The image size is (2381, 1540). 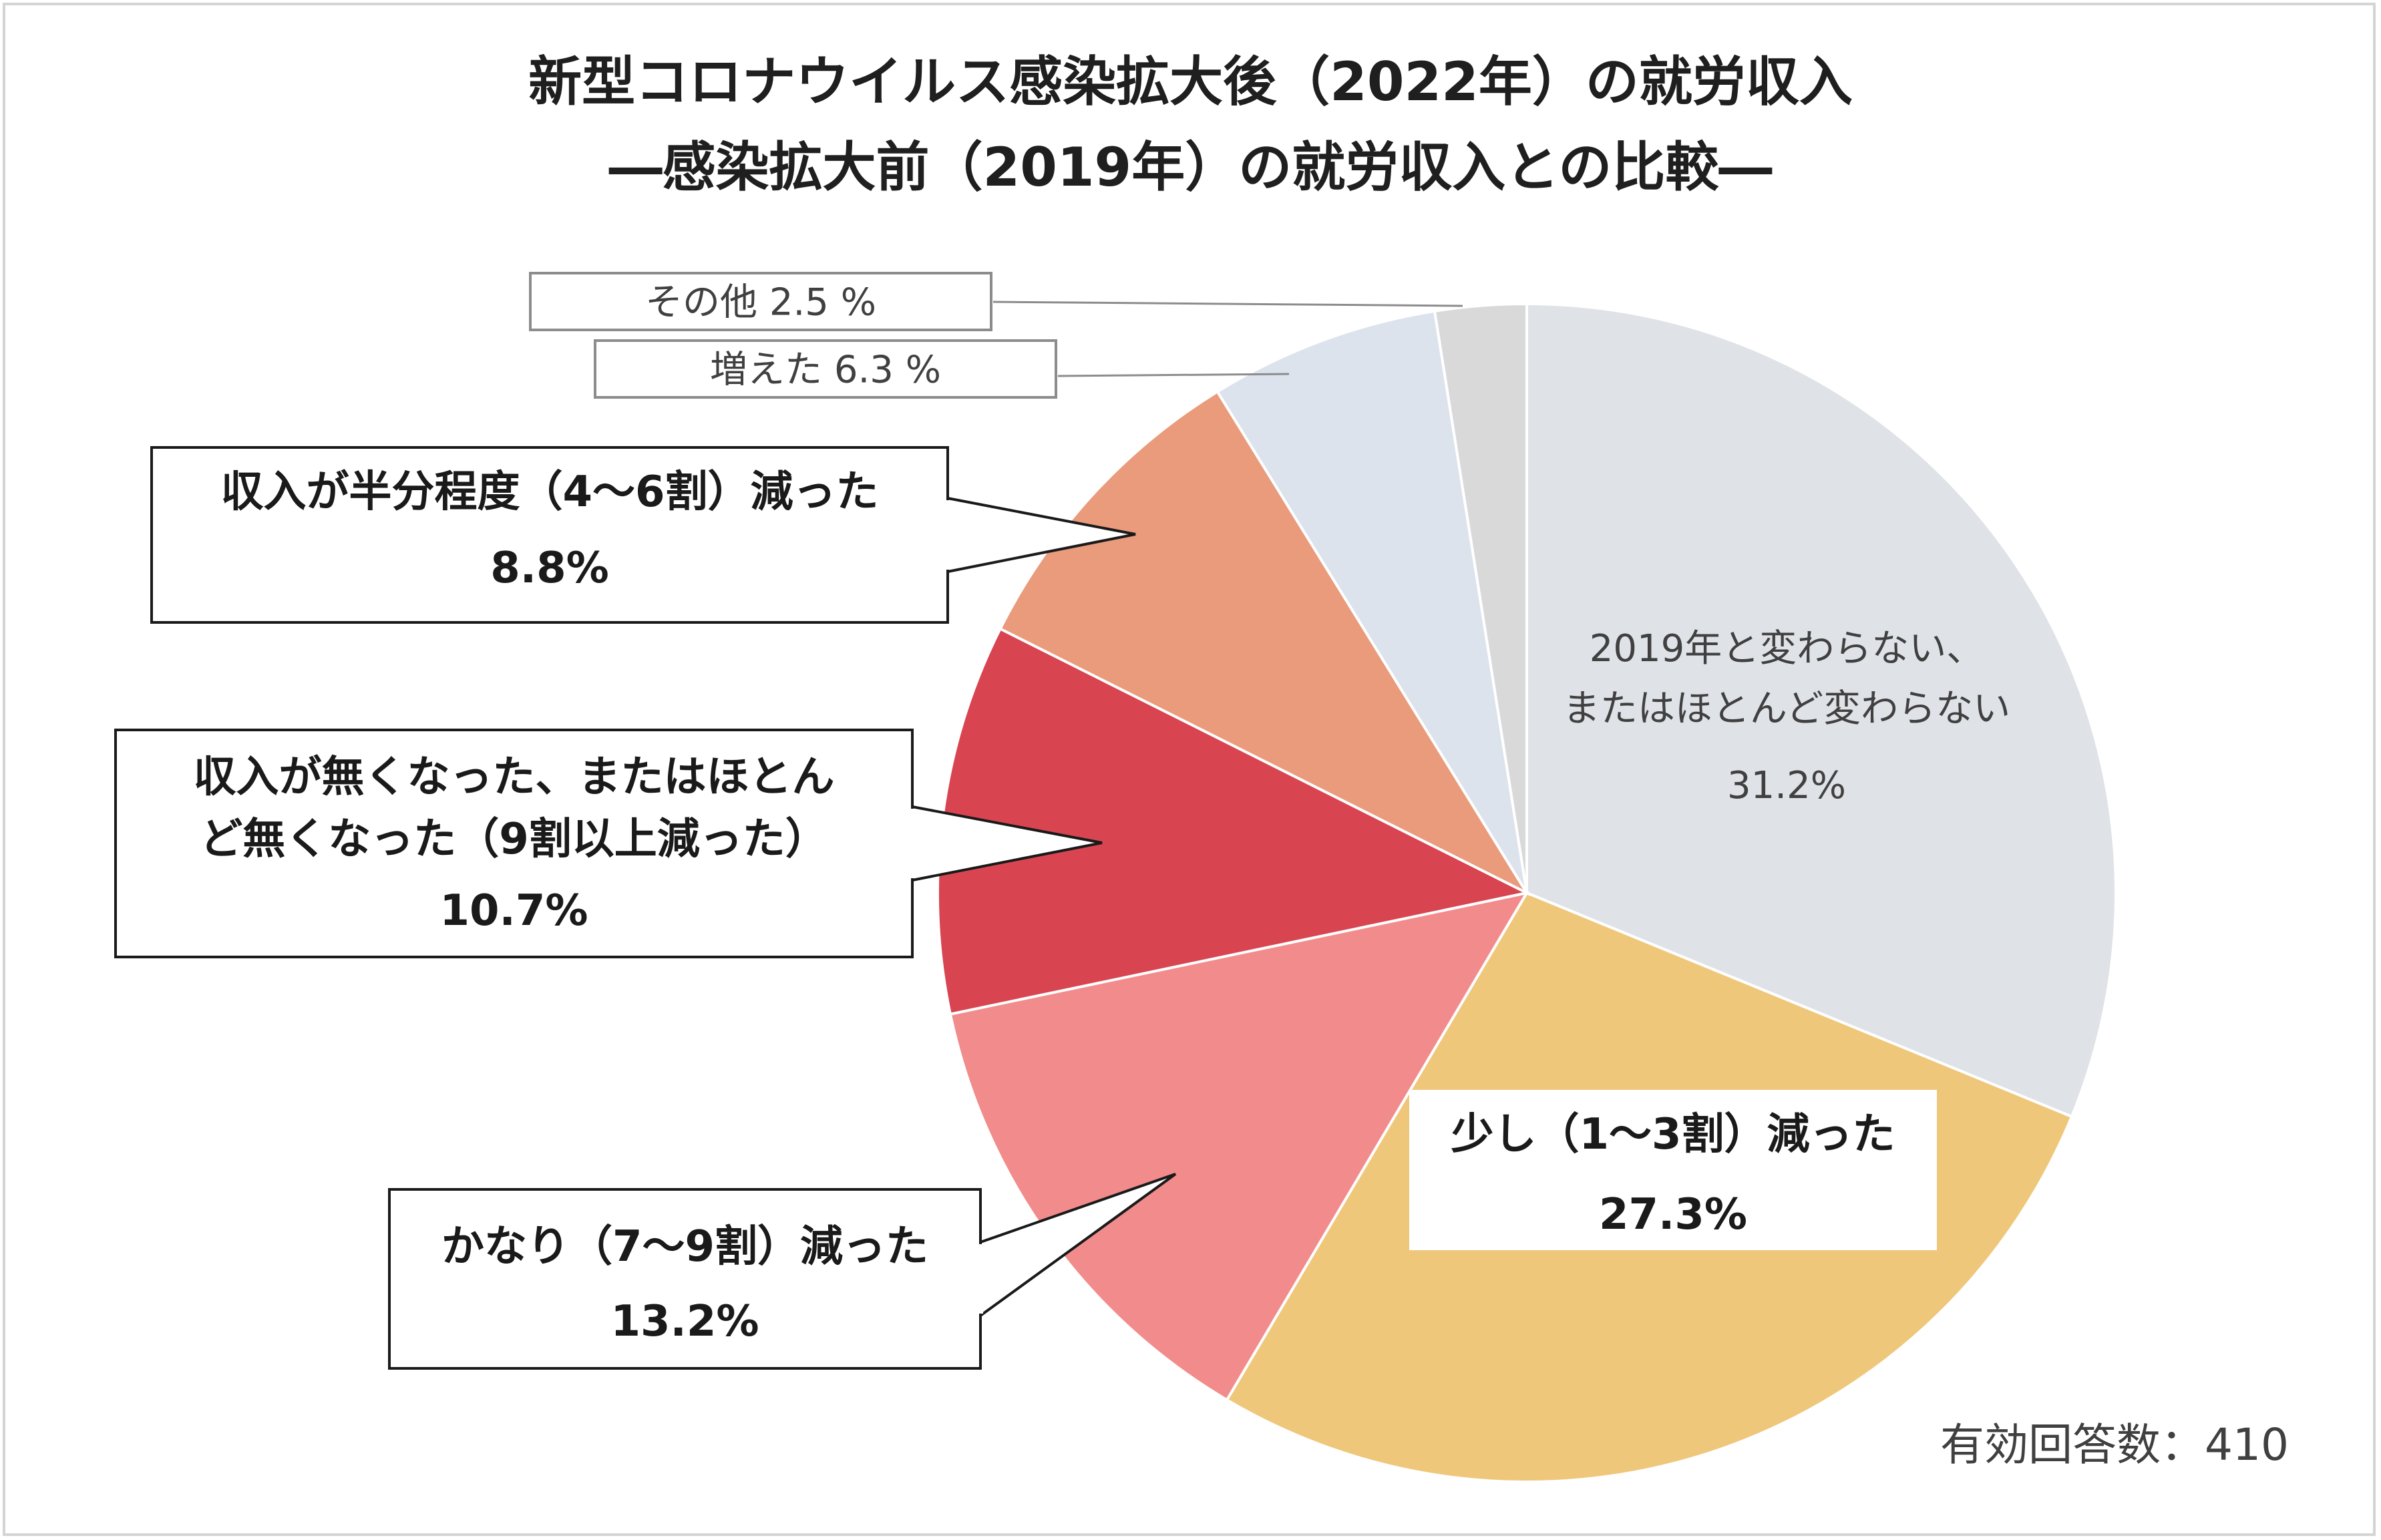 I want to click on slice-label-2-line-0: かなり（7～9割）減った, so click(x=684, y=1247).